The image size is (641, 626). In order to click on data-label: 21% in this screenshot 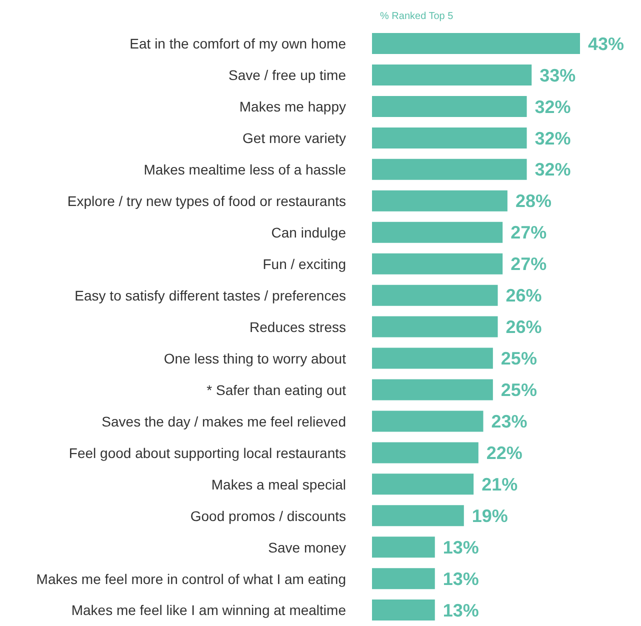, I will do `click(500, 484)`.